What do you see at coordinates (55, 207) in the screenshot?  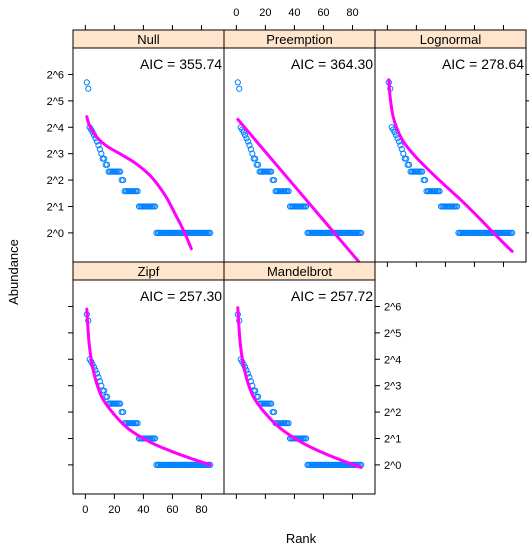 I see `y-tick-label-left: 2^1` at bounding box center [55, 207].